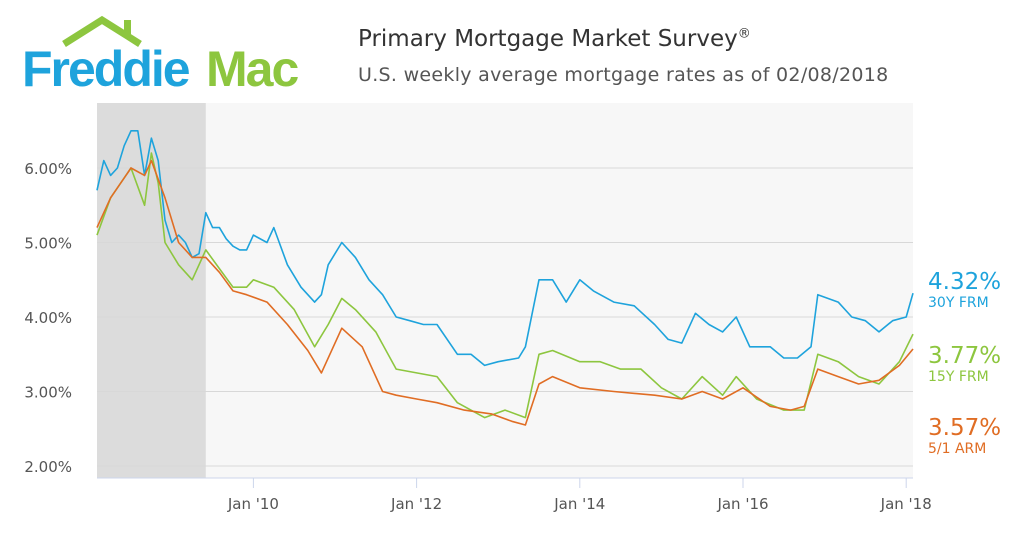 Image resolution: width=1024 pixels, height=538 pixels. What do you see at coordinates (548, 39) in the screenshot?
I see `title-text: Primary Mortgage Market Survey` at bounding box center [548, 39].